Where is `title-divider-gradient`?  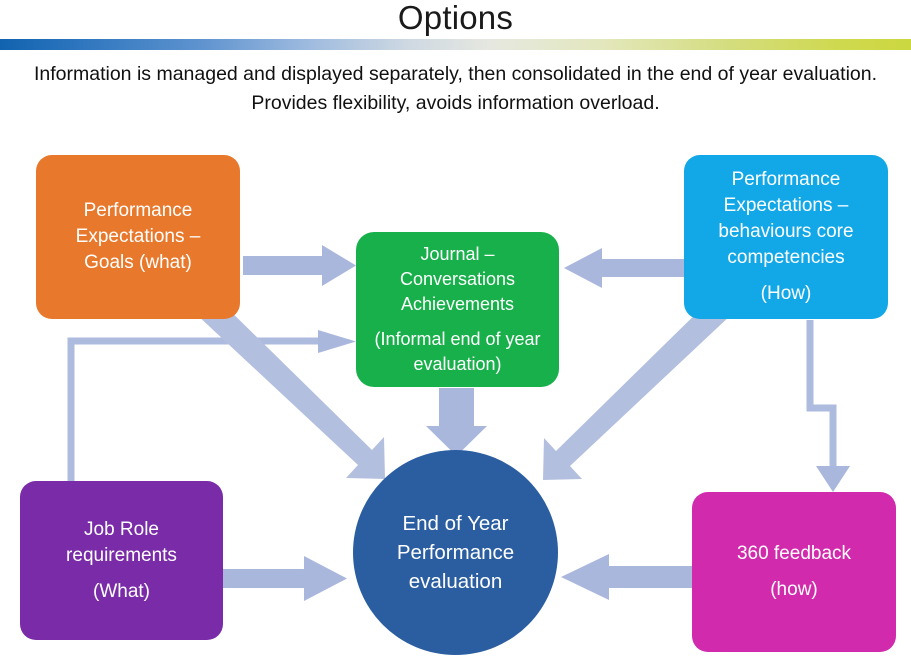
title-divider-gradient is located at coordinates (455, 44).